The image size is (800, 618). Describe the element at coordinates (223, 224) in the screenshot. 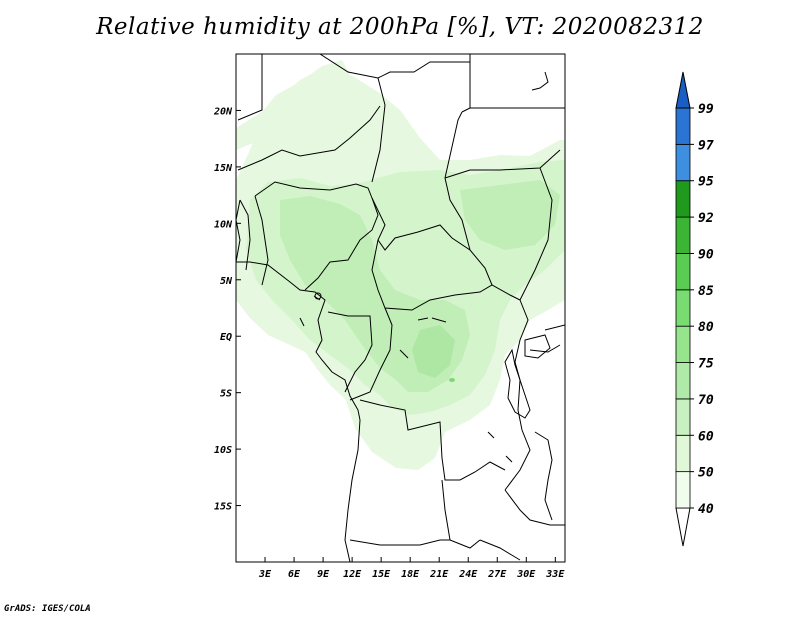

I see `lat-tick-label: 10N` at that location.